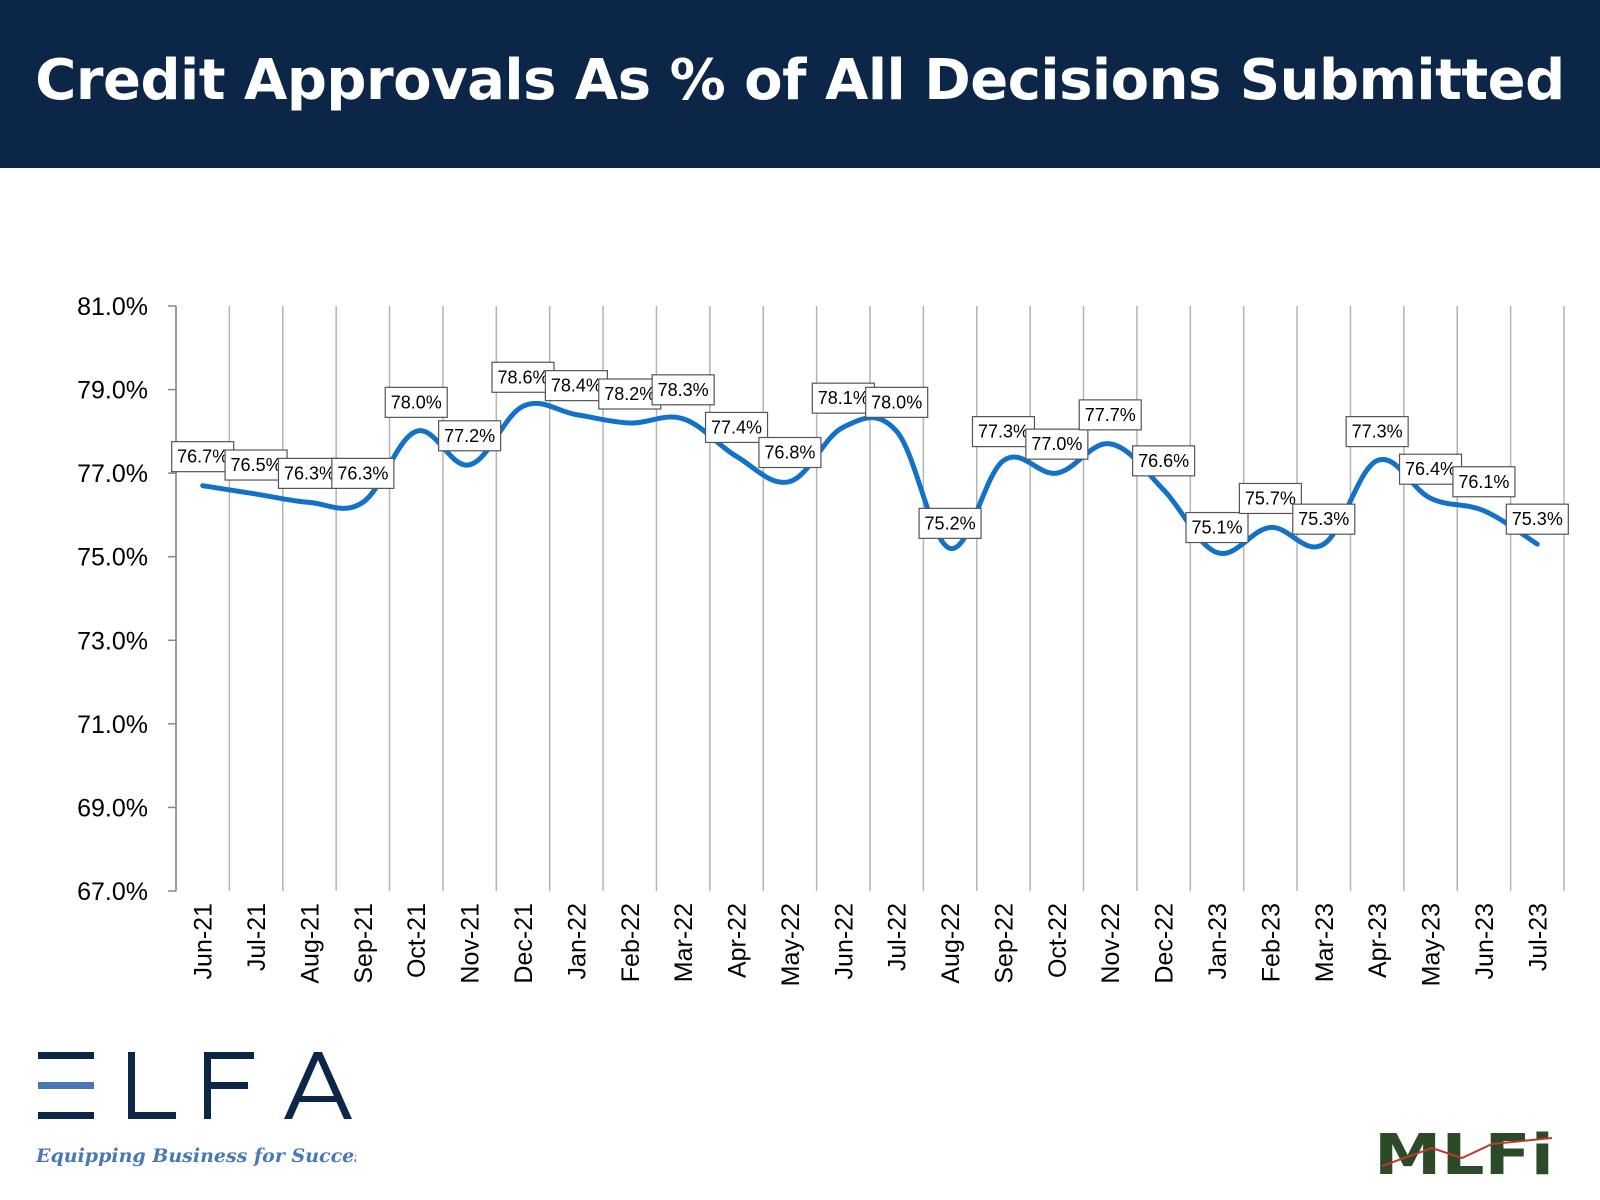 This screenshot has width=1600, height=1200. Describe the element at coordinates (738, 940) in the screenshot. I see `x-tick-label: Apr-22` at that location.